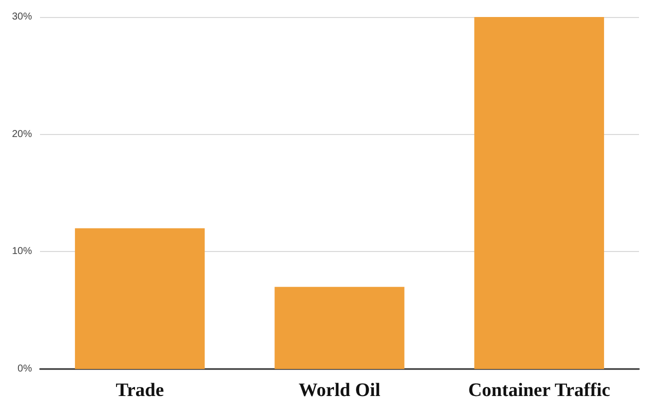 The width and height of the screenshot is (647, 402). Describe the element at coordinates (22, 252) in the screenshot. I see `y-tick-label: 10%` at that location.